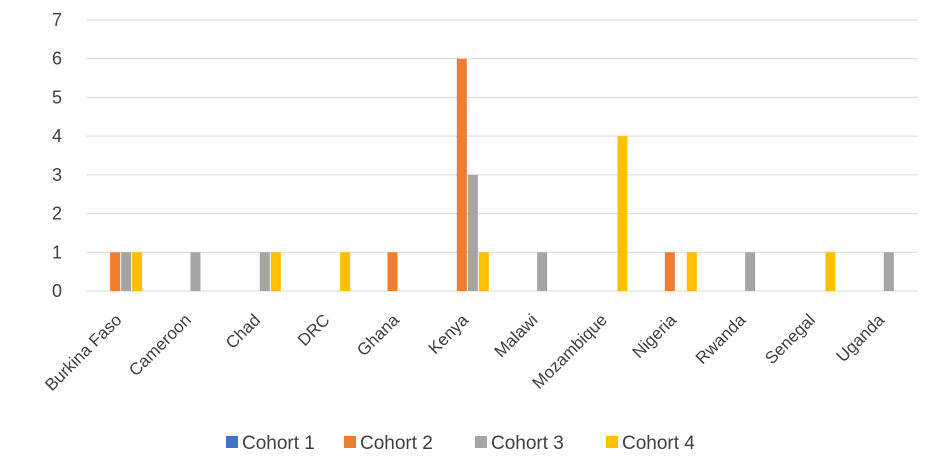 The height and width of the screenshot is (474, 934). I want to click on legend-label: Cohort 4, so click(658, 443).